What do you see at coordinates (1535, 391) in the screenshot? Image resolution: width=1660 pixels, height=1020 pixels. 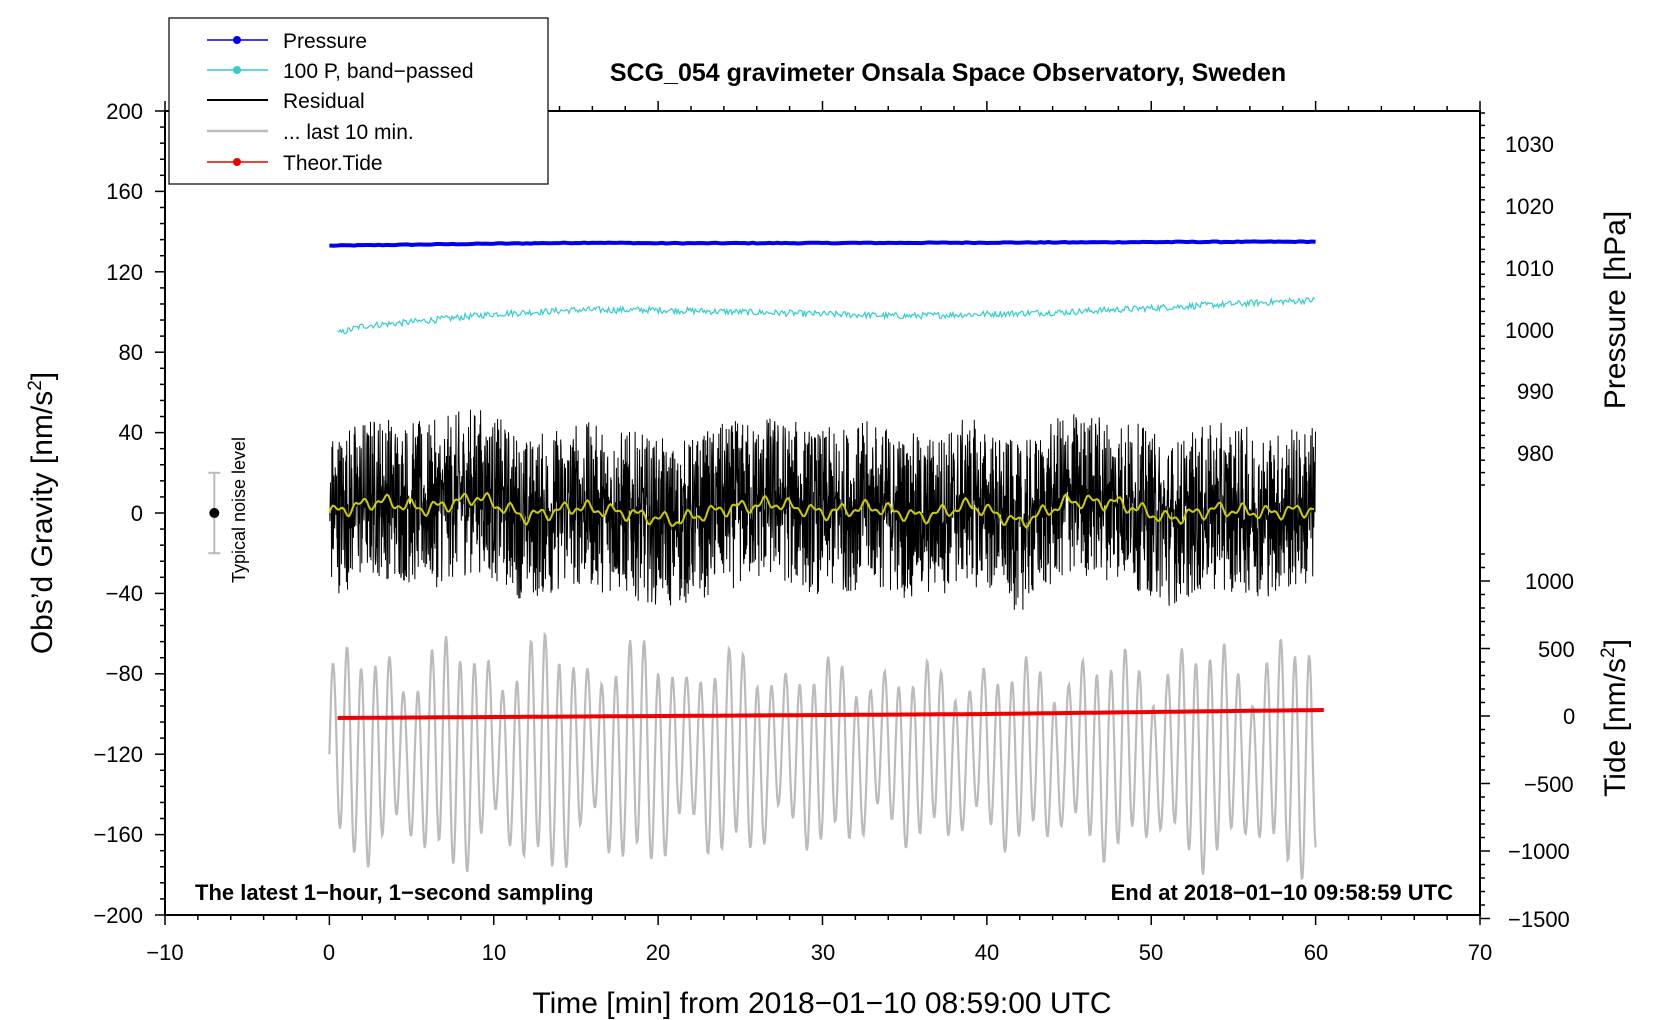 I see `ytick-pressure: 990` at bounding box center [1535, 391].